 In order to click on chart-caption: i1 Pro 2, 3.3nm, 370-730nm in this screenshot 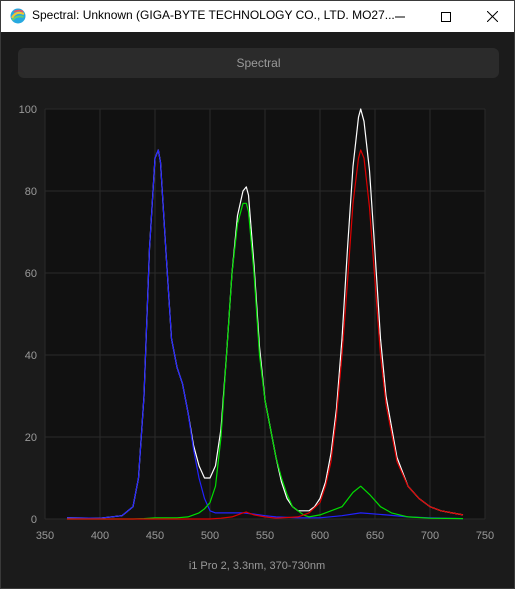, I will do `click(257, 566)`.